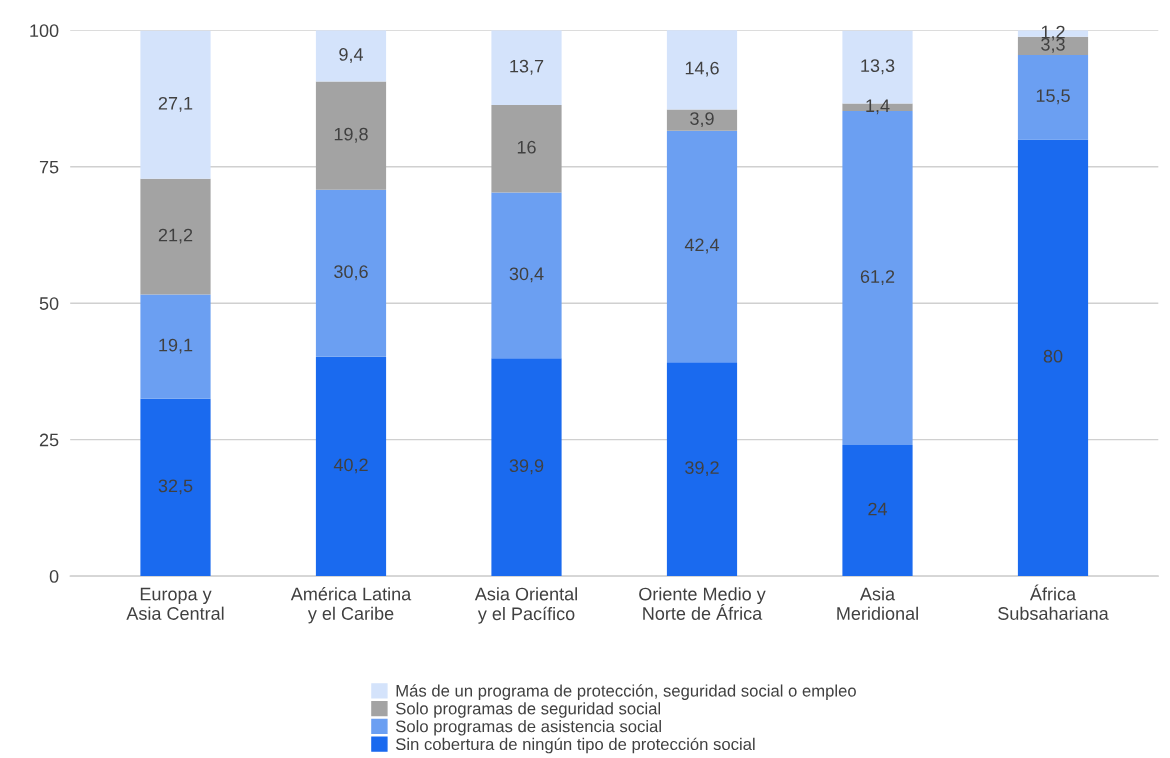 The height and width of the screenshot is (758, 1170). I want to click on y-tick-label: 100, so click(44, 31).